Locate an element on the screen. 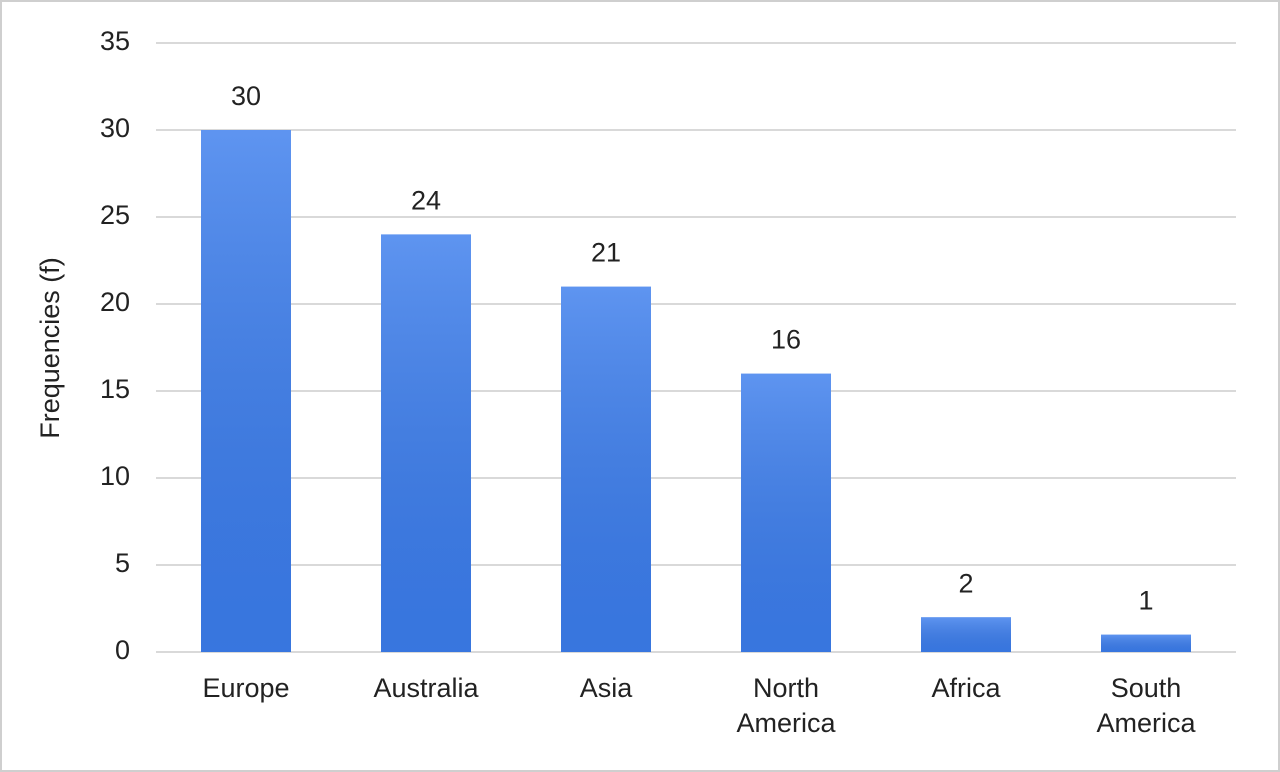 This screenshot has width=1280, height=772. x-tick-label: Africa is located at coordinates (966, 688).